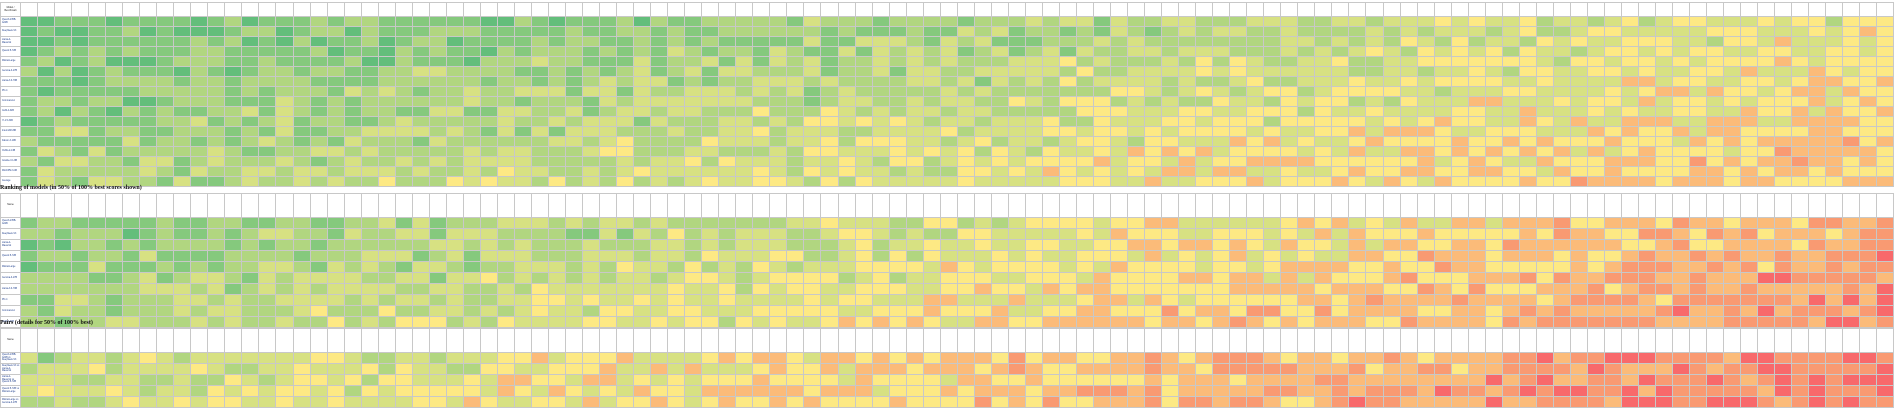 Image resolution: width=1894 pixels, height=408 pixels. Describe the element at coordinates (10, 369) in the screenshot. I see `row-label: DeepSeek-V3 vs Llama-4-Maverick` at that location.